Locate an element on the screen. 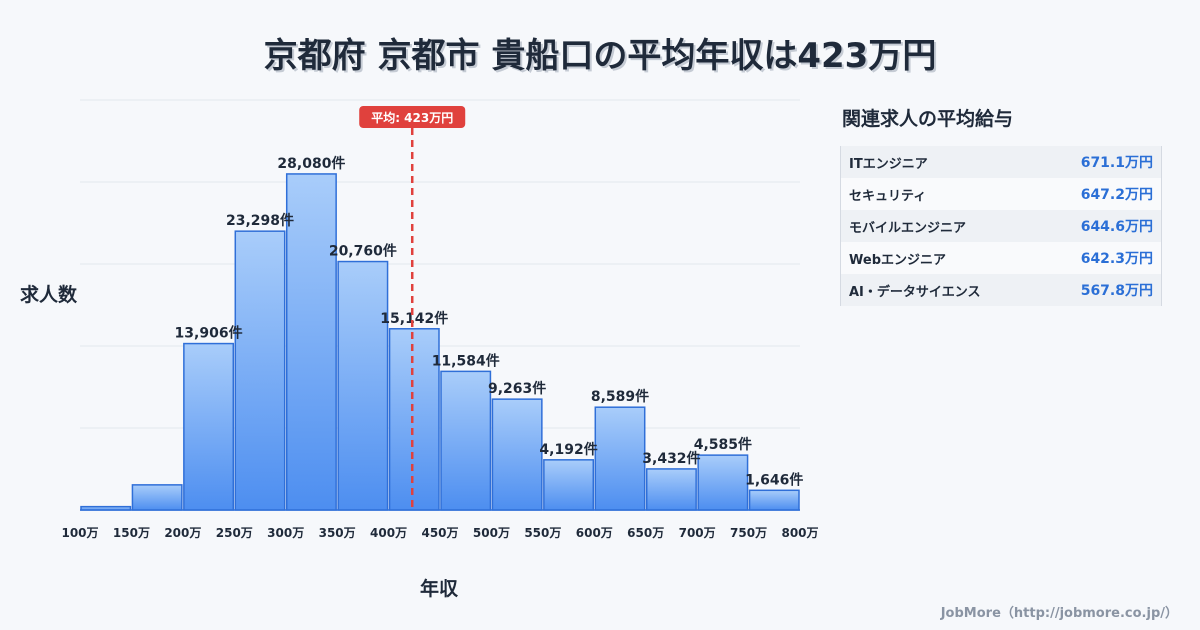  average-marker: 平均: 423万円 is located at coordinates (412, 308).